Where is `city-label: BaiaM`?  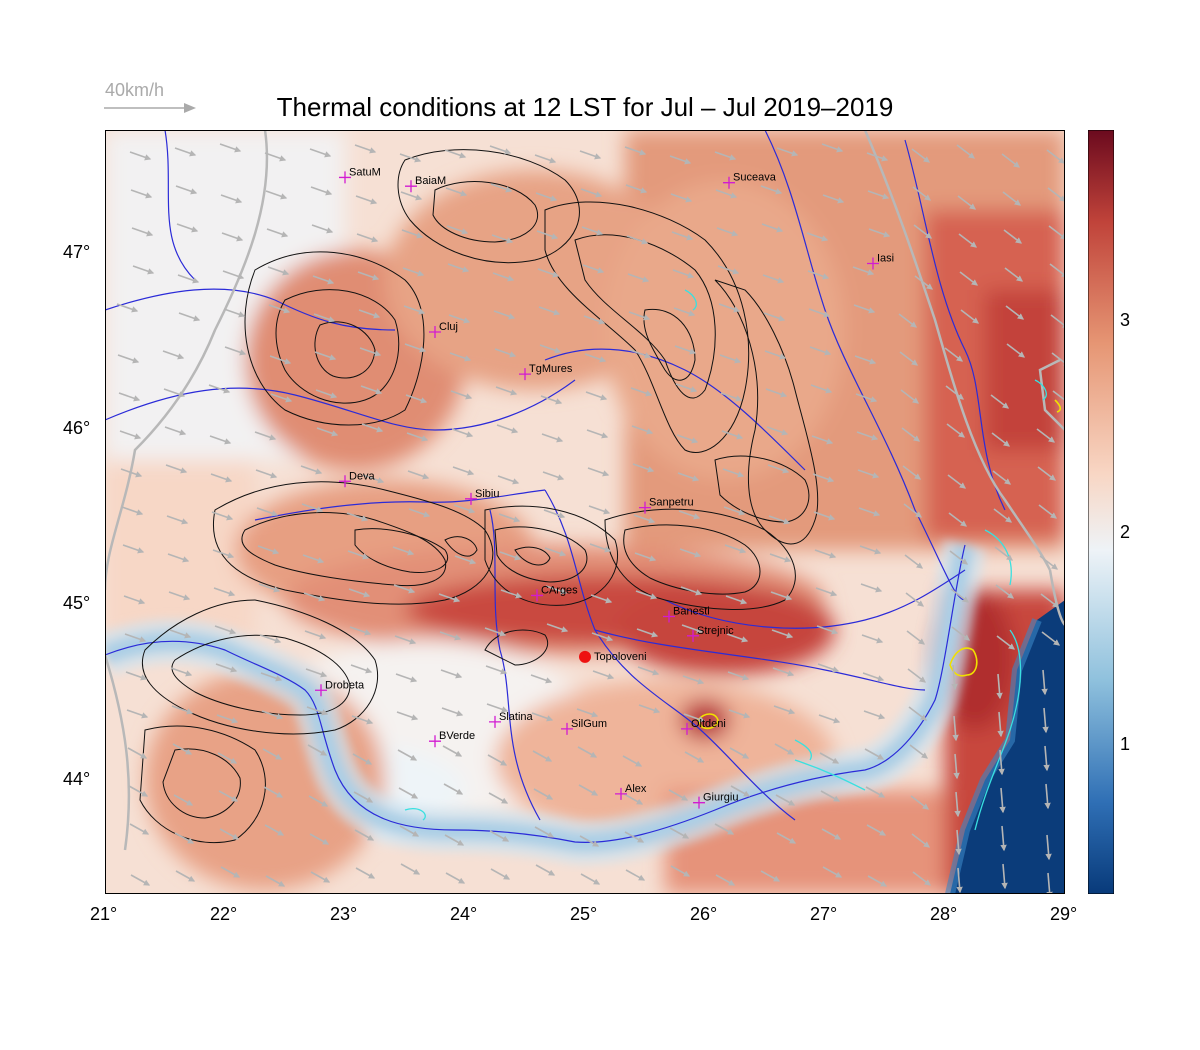
city-label: BaiaM is located at coordinates (430, 181).